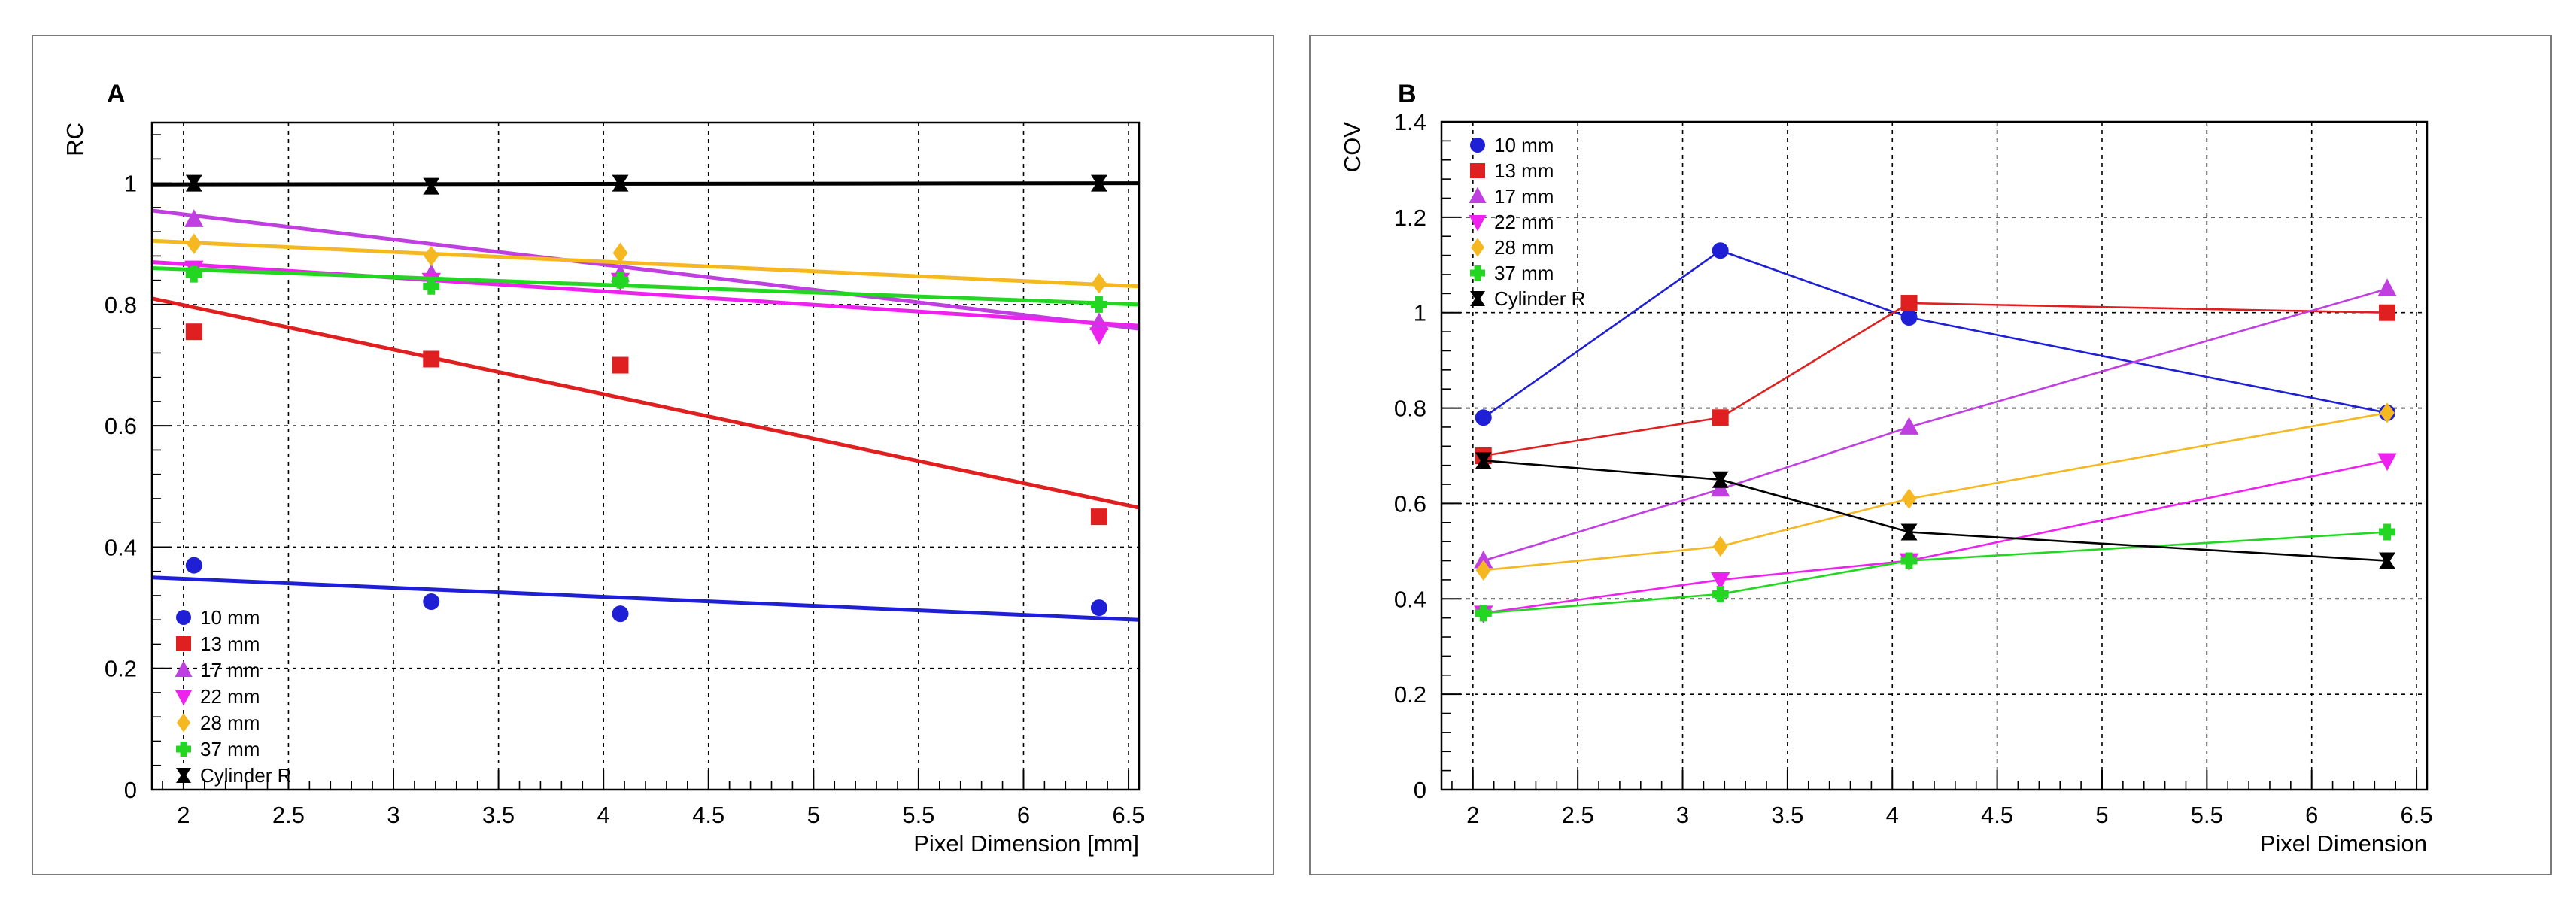 The width and height of the screenshot is (2576, 904). I want to click on series-22-mm, so click(1935, 538).